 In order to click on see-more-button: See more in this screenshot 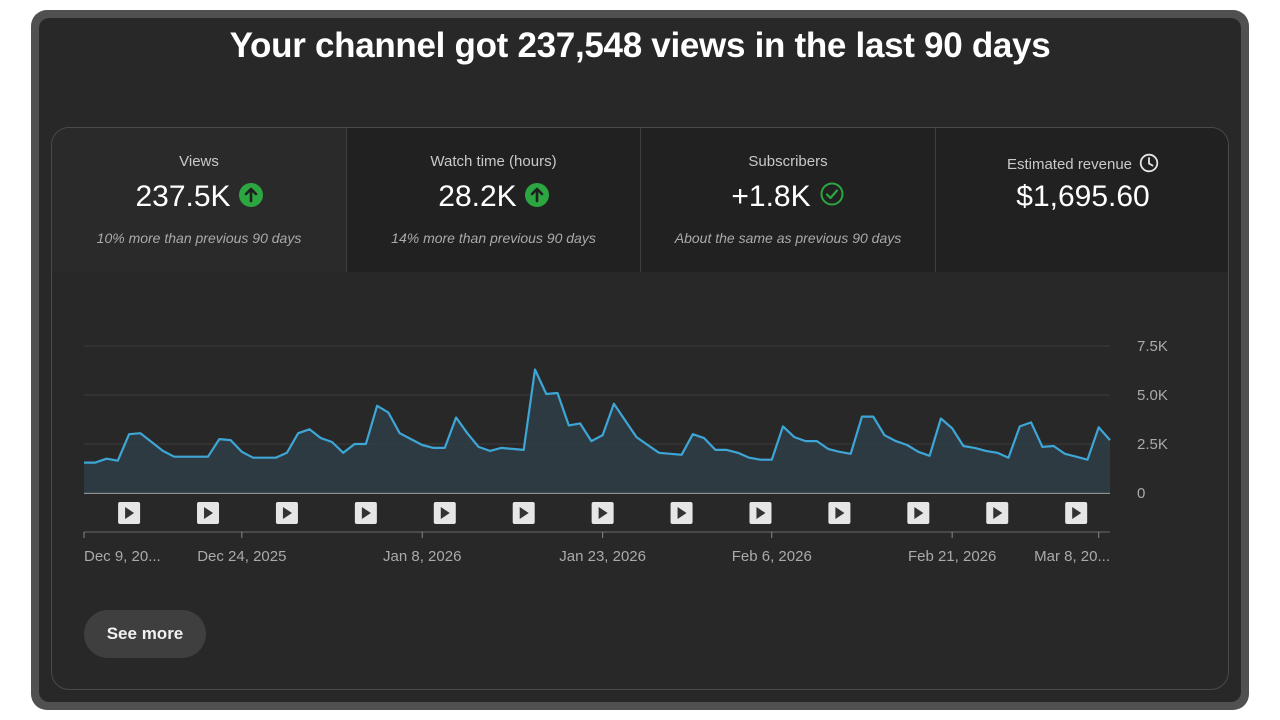, I will do `click(145, 634)`.